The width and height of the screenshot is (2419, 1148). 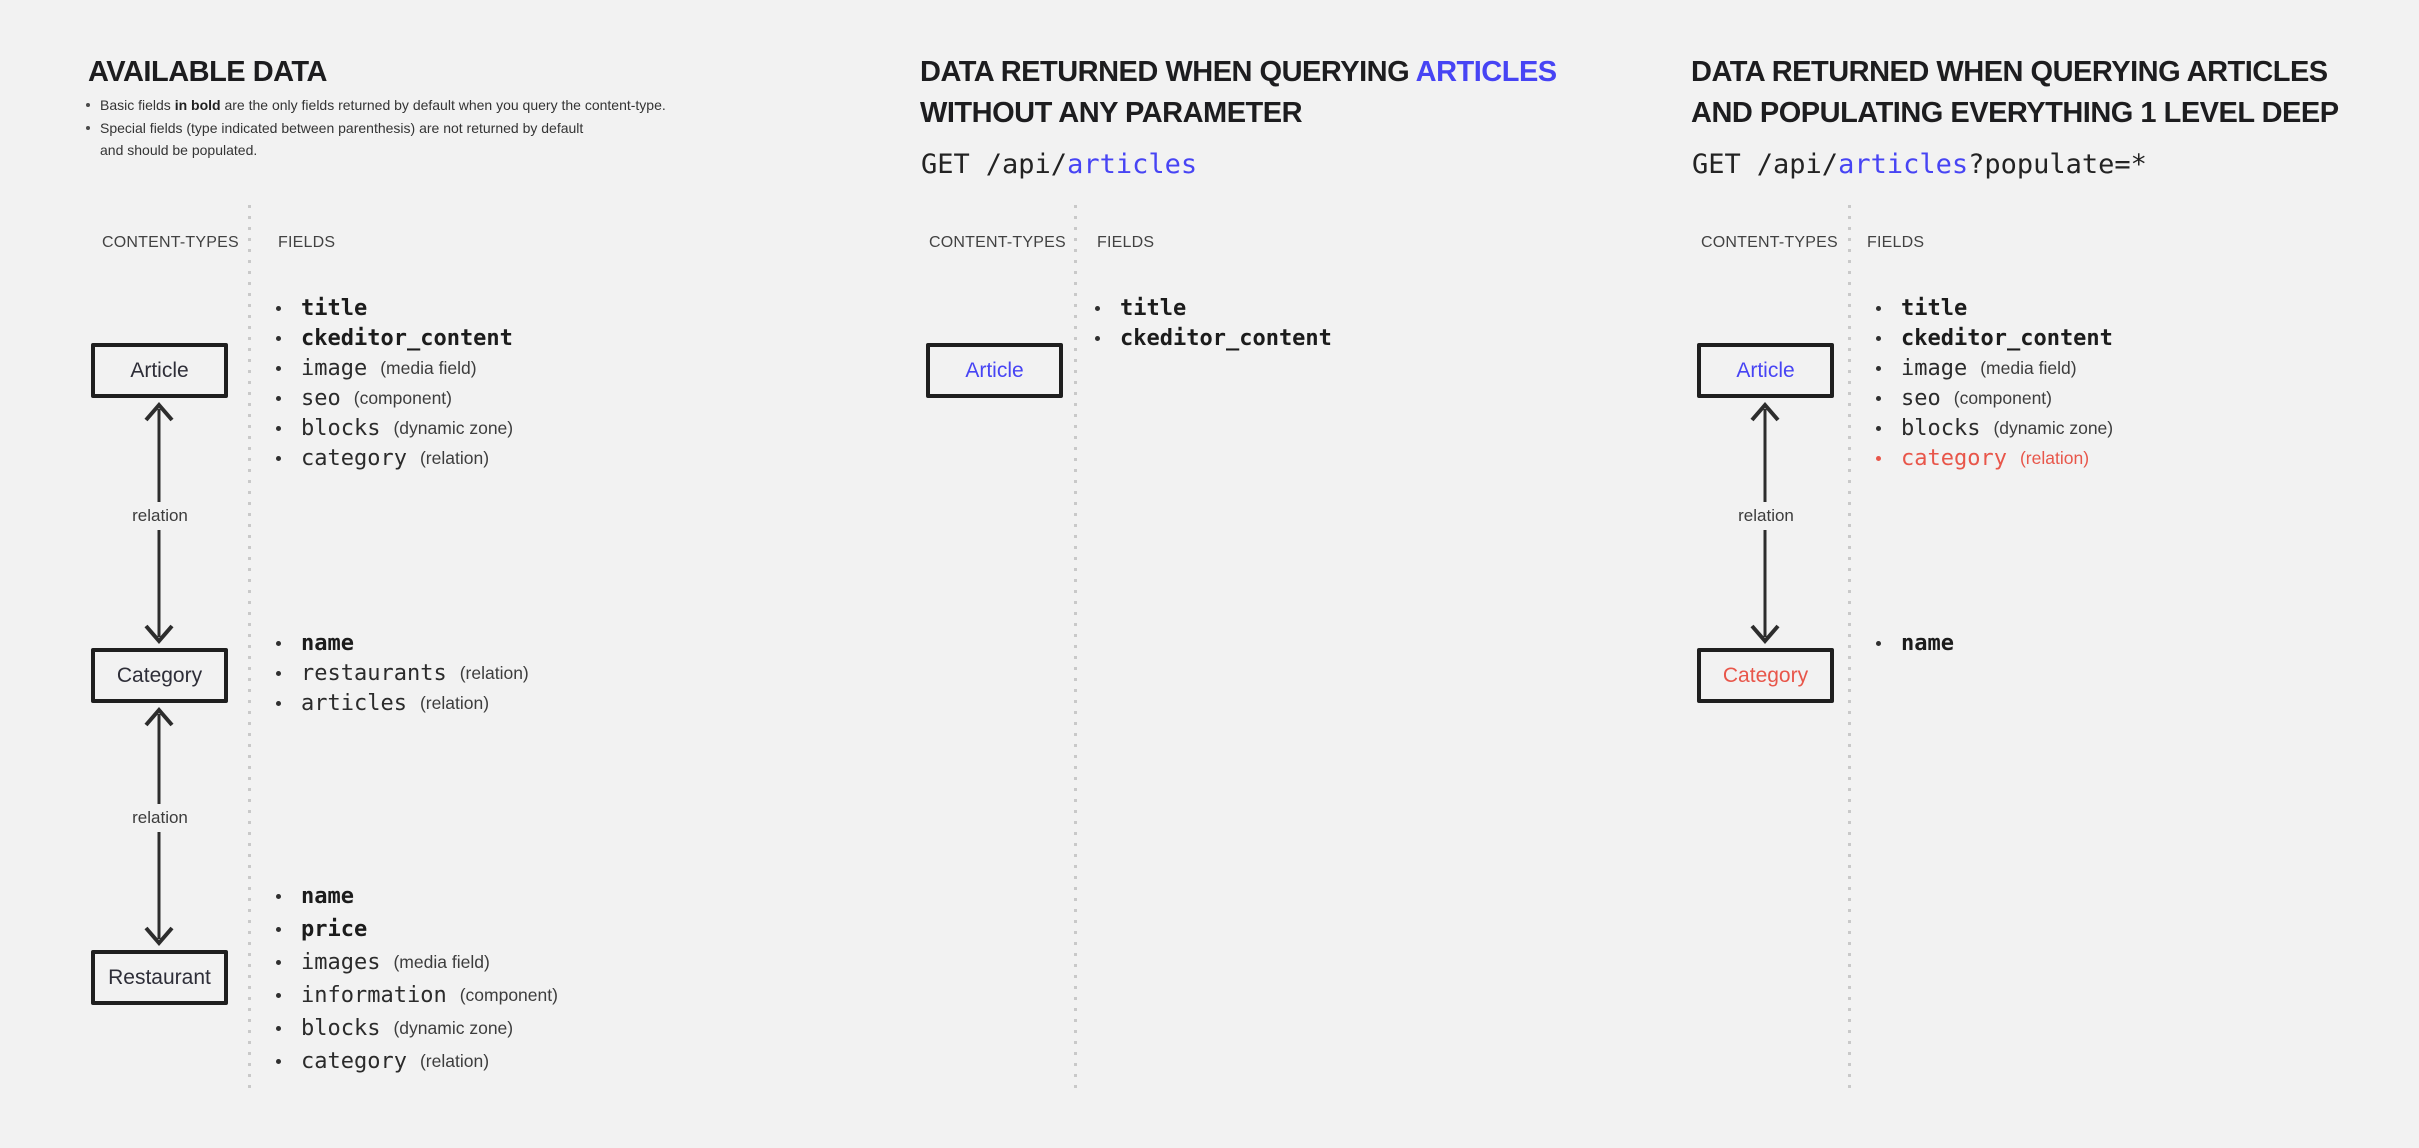 What do you see at coordinates (417, 962) in the screenshot?
I see `field-item: images (media field)` at bounding box center [417, 962].